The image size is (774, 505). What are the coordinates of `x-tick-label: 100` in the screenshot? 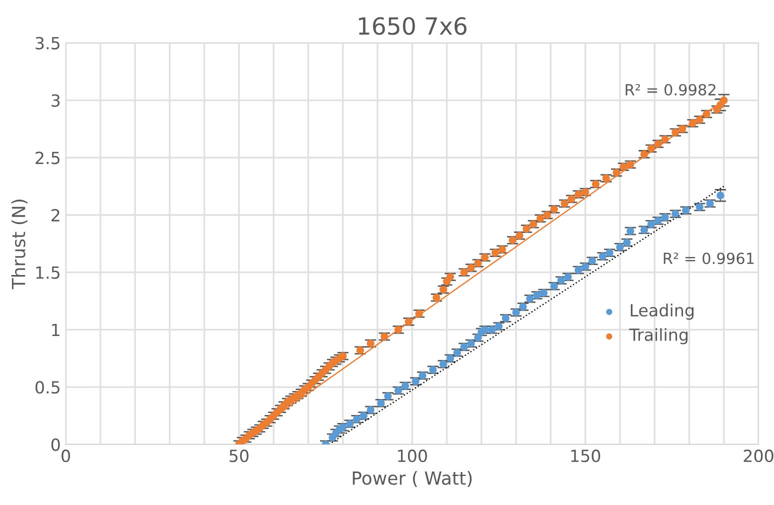 It's located at (412, 456).